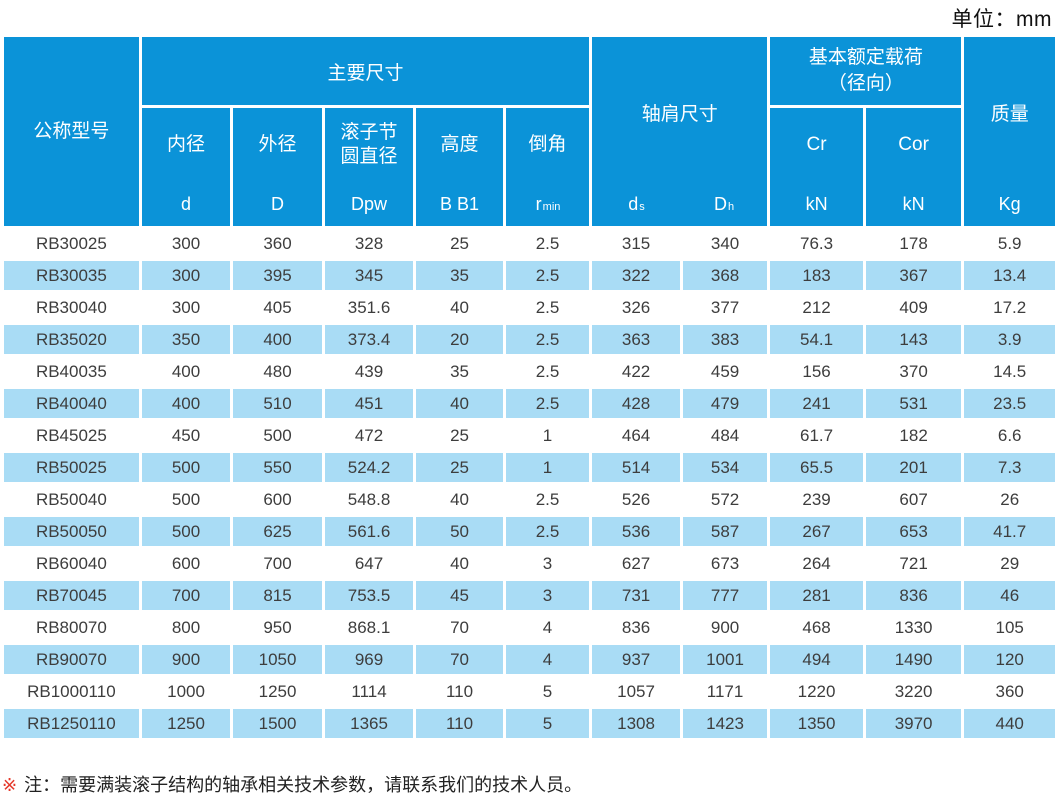  I want to click on value-cell: 800, so click(186, 627).